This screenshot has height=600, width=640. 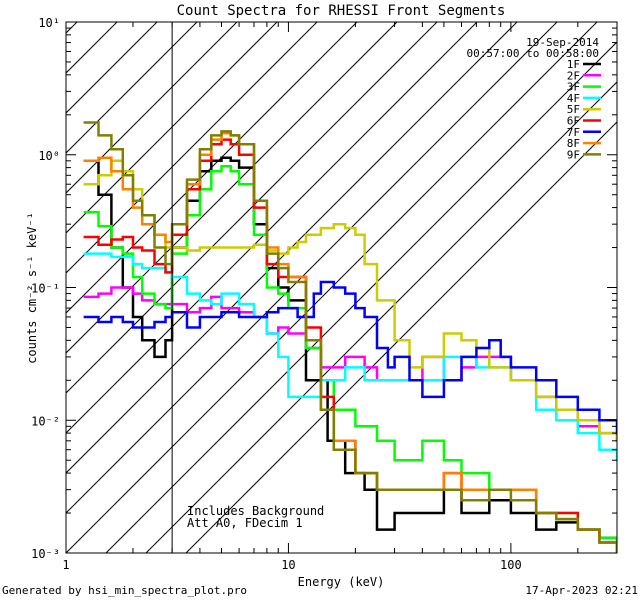 What do you see at coordinates (573, 143) in the screenshot?
I see `legend-label: 8F` at bounding box center [573, 143].